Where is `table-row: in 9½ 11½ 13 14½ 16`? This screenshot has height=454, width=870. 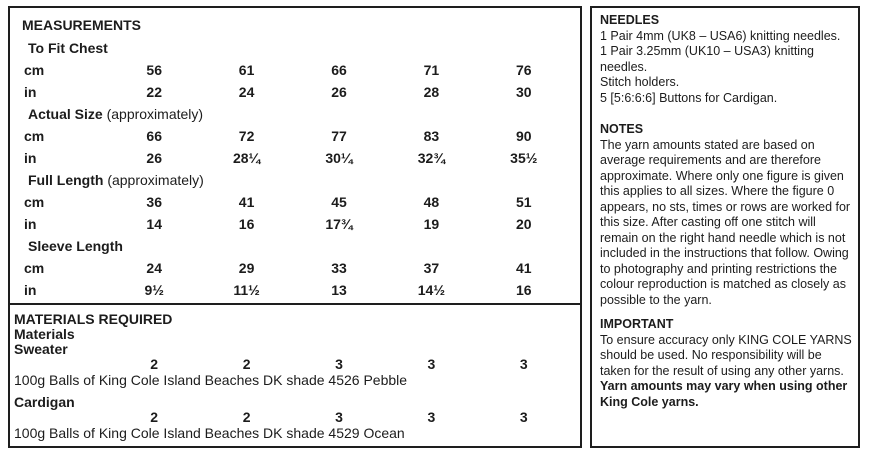 table-row: in 9½ 11½ 13 14½ 16 is located at coordinates (295, 290).